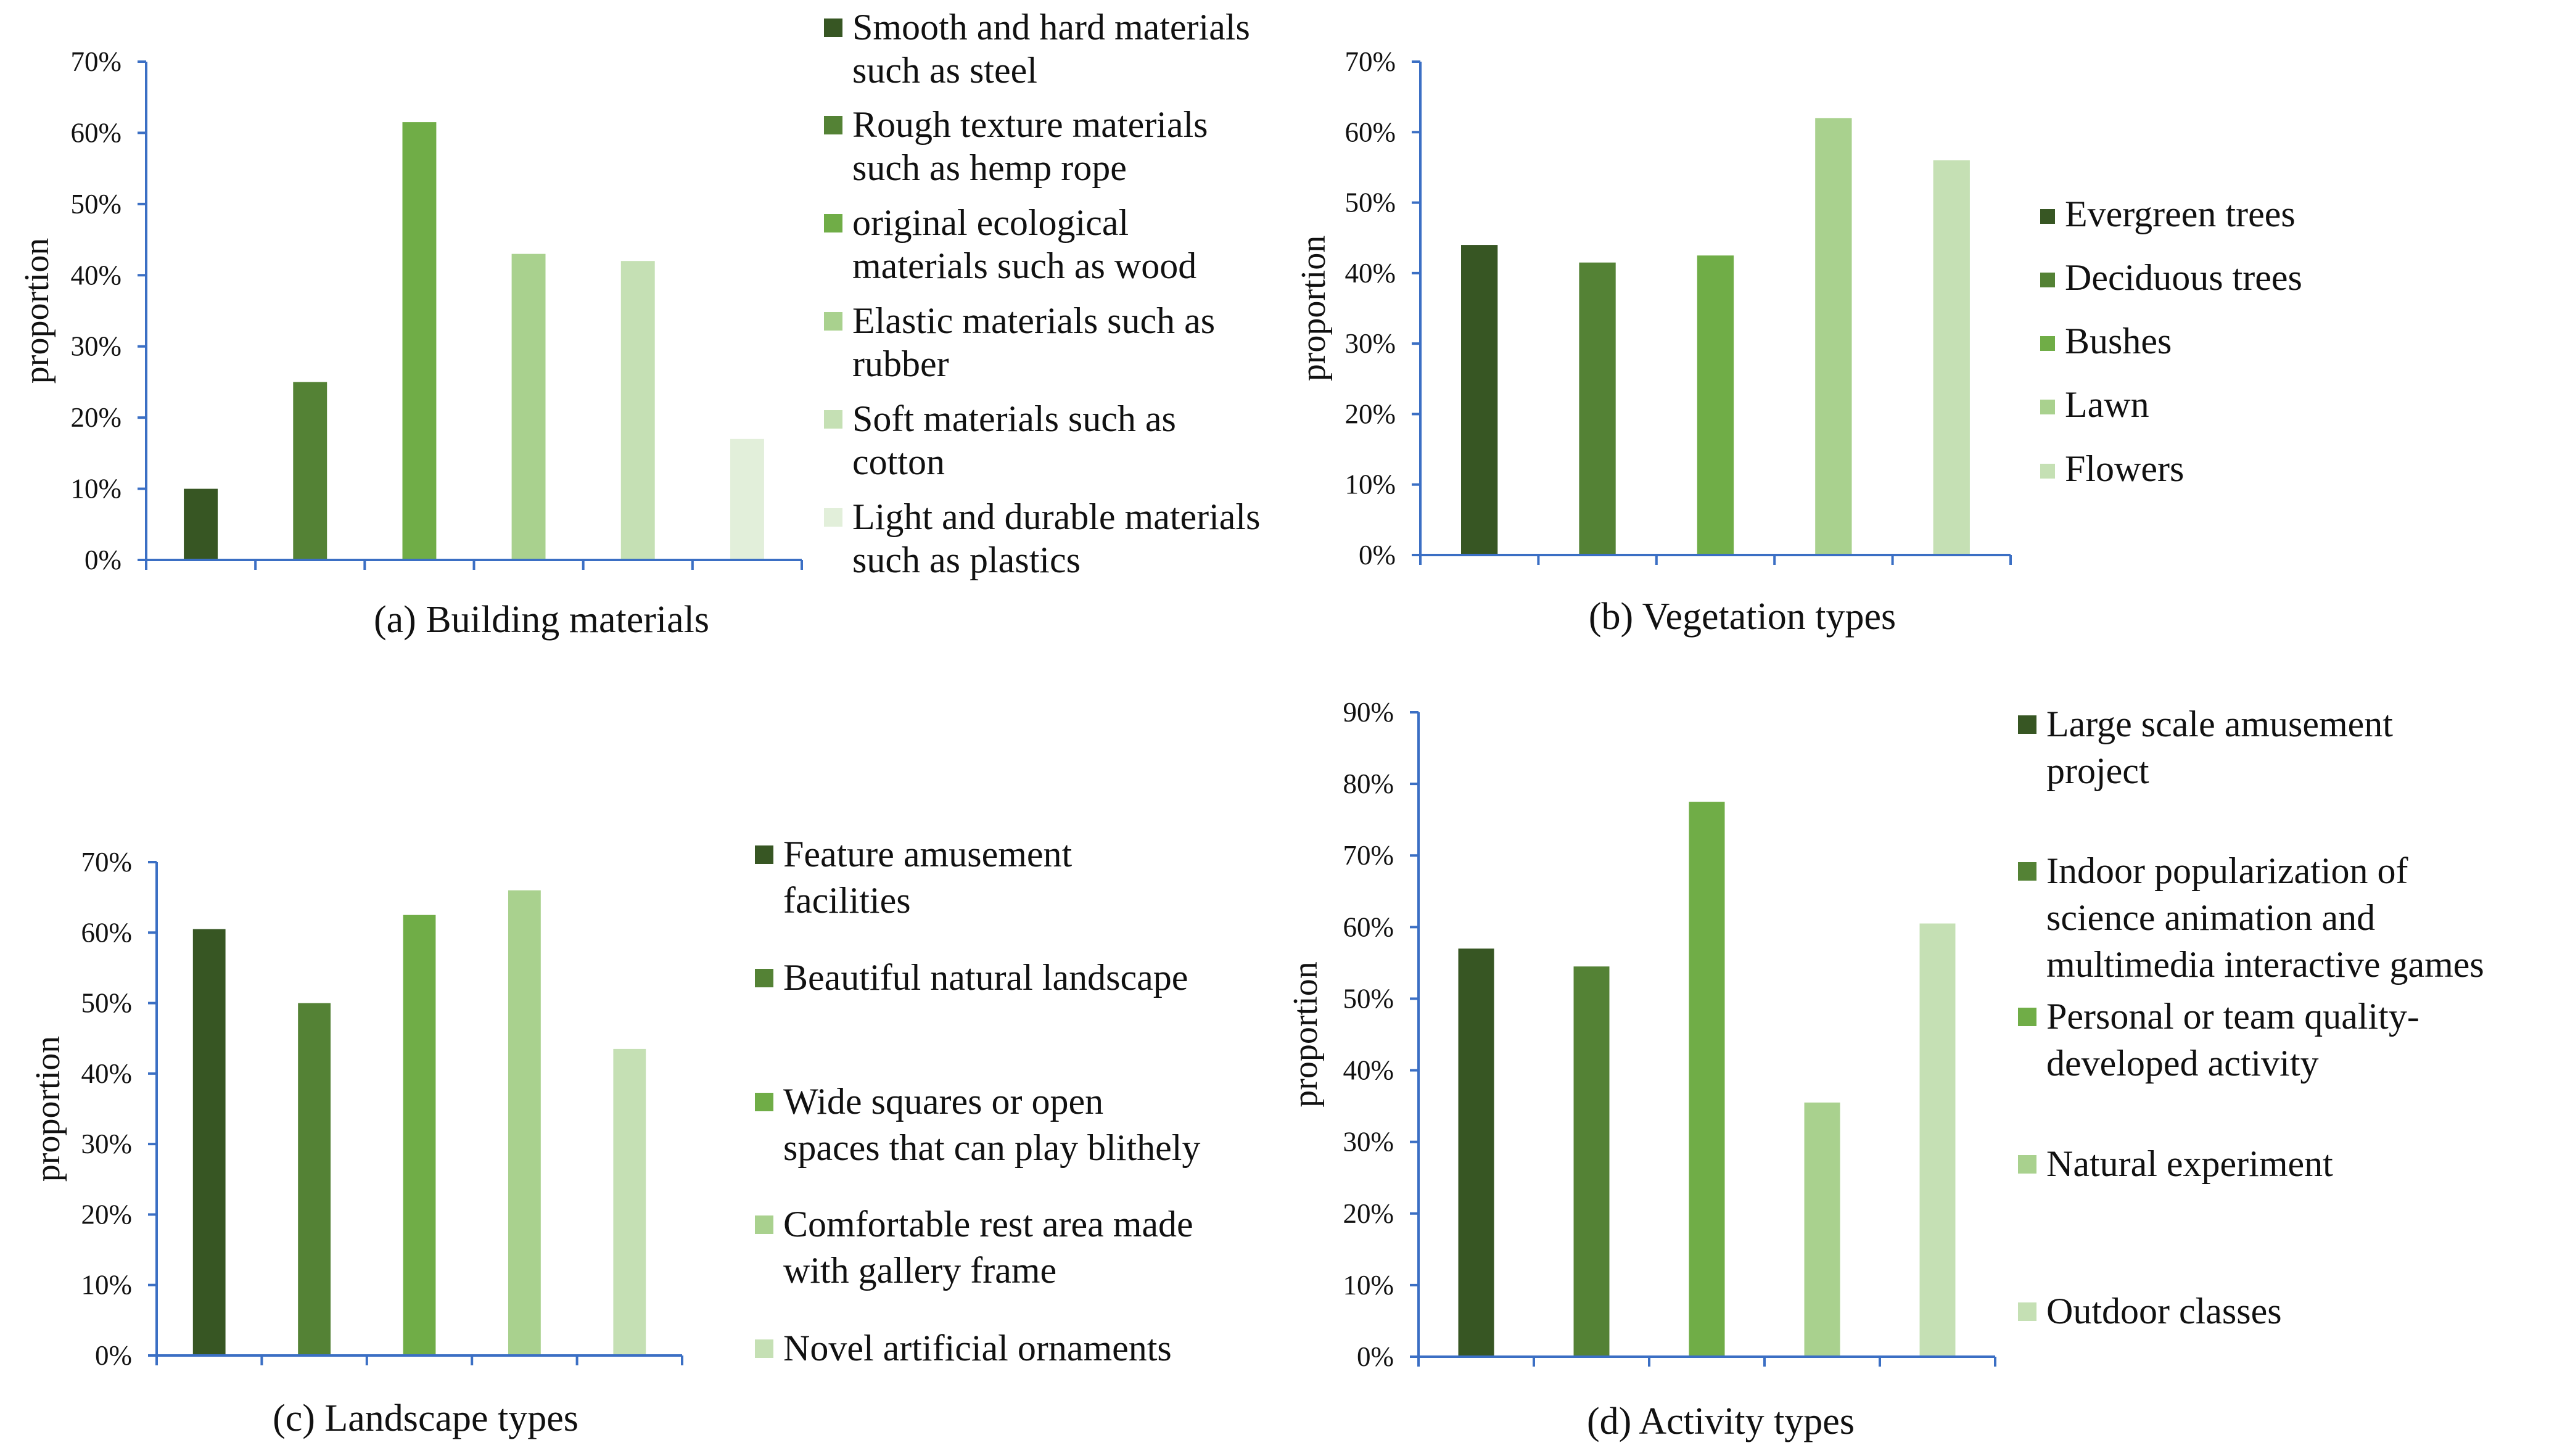 The height and width of the screenshot is (1456, 2549). I want to click on legend-label: Indoor popularization of, so click(2227, 870).